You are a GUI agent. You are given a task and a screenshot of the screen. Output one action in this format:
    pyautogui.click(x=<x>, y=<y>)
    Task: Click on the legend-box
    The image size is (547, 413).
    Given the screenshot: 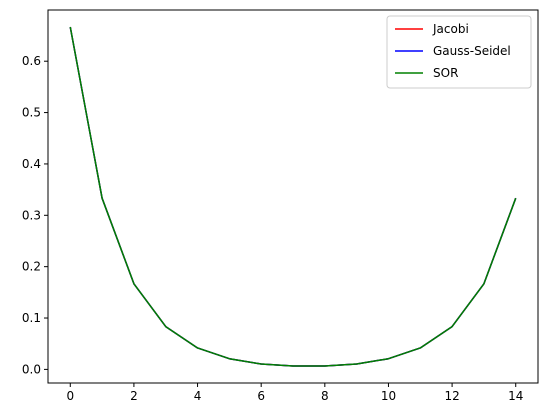 What is the action you would take?
    pyautogui.click(x=459, y=52)
    